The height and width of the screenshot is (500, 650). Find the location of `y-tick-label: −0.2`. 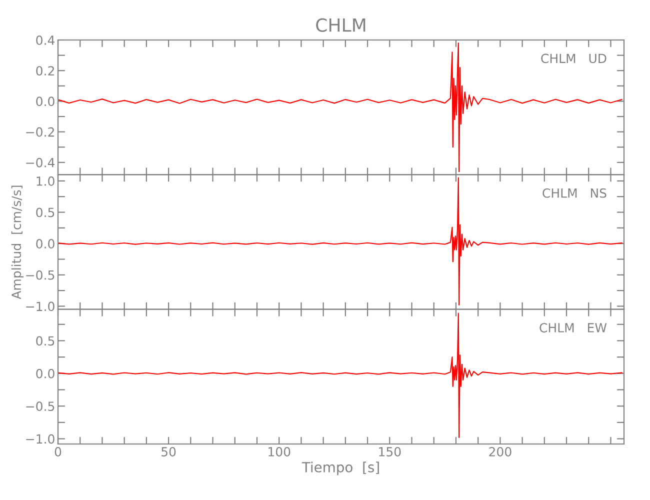

y-tick-label: −0.2 is located at coordinates (40, 132).